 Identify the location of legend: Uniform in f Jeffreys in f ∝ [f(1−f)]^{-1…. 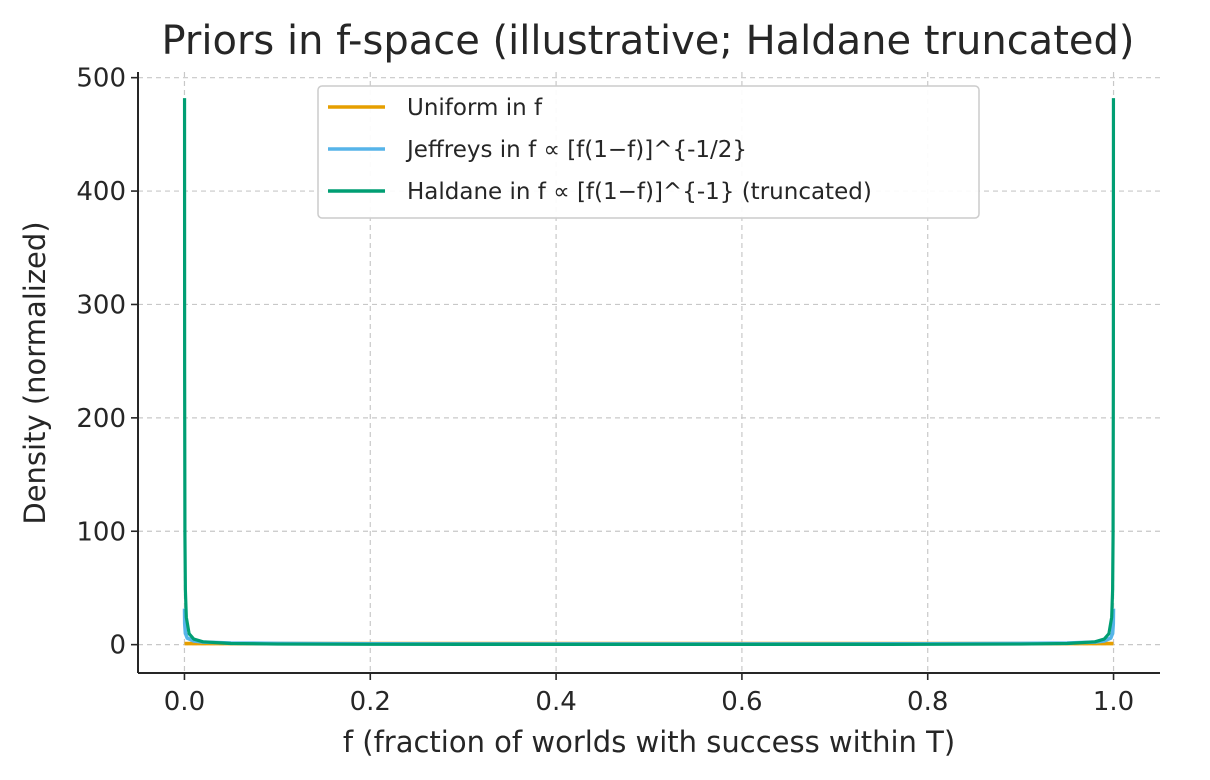
(648, 152).